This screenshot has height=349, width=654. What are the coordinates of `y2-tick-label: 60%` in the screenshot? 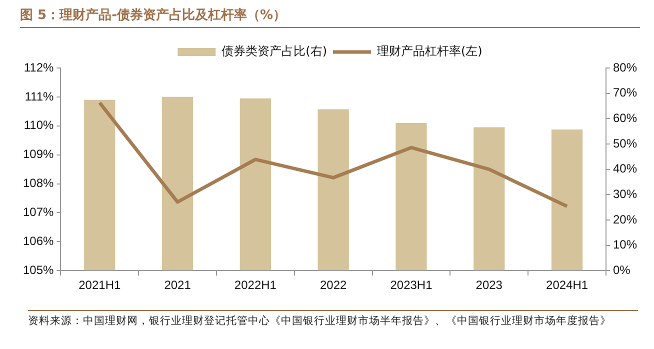 It's located at (625, 117).